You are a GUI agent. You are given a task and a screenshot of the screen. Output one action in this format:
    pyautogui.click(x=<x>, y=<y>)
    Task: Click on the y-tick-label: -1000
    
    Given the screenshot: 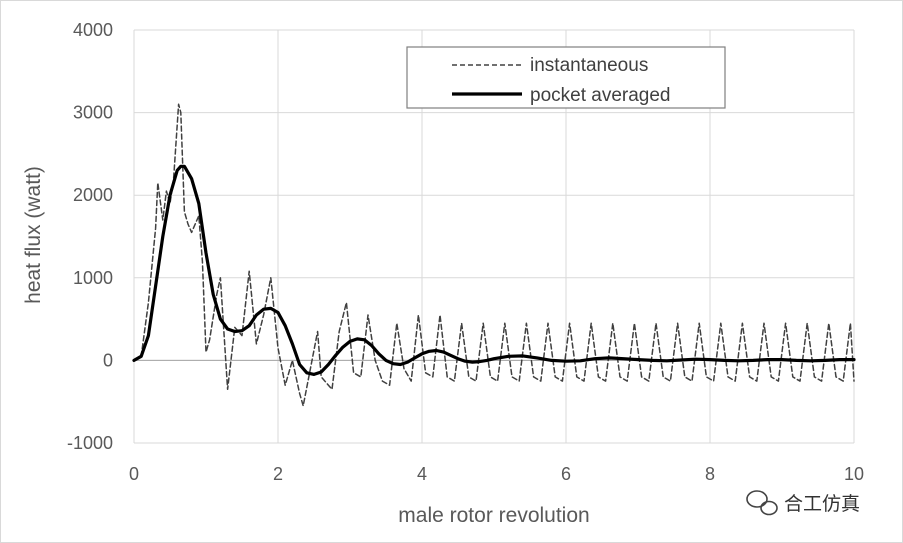 What is the action you would take?
    pyautogui.click(x=90, y=443)
    